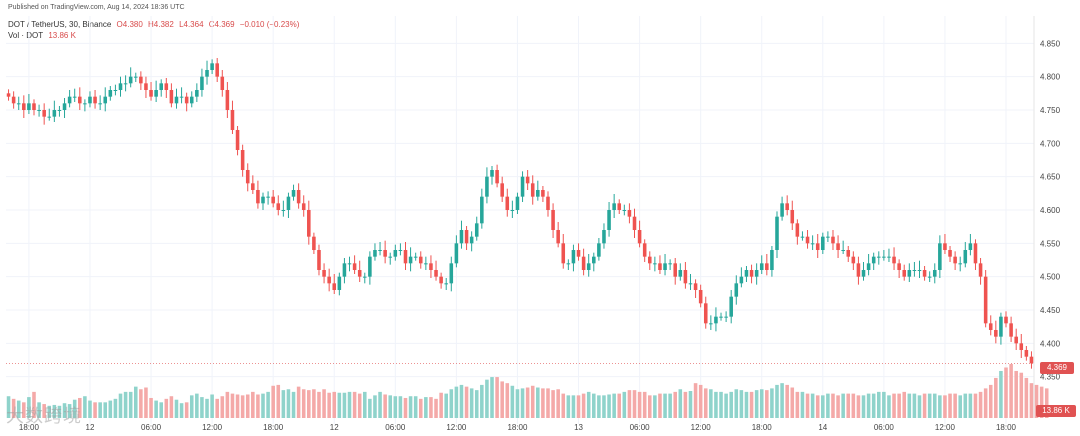 This screenshot has height=436, width=1080. I want to click on x-tick-label: 12, so click(90, 427).